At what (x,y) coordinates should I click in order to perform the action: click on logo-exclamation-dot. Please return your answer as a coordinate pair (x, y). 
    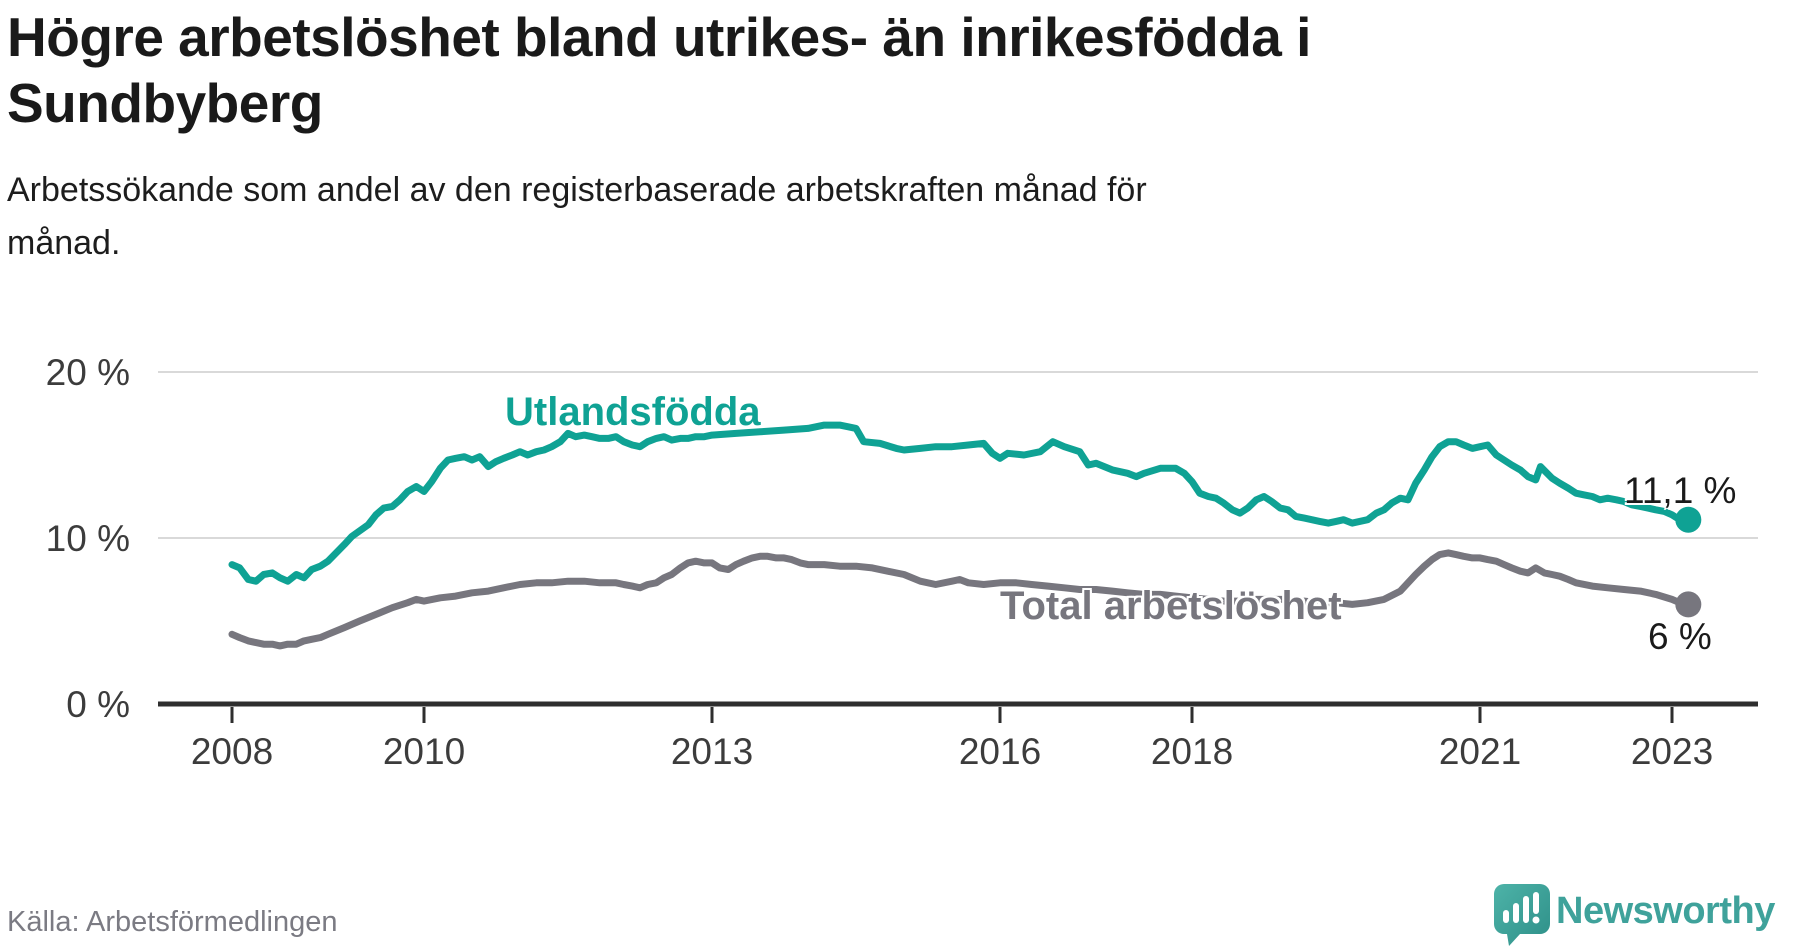
    Looking at the image, I should click on (1536, 920).